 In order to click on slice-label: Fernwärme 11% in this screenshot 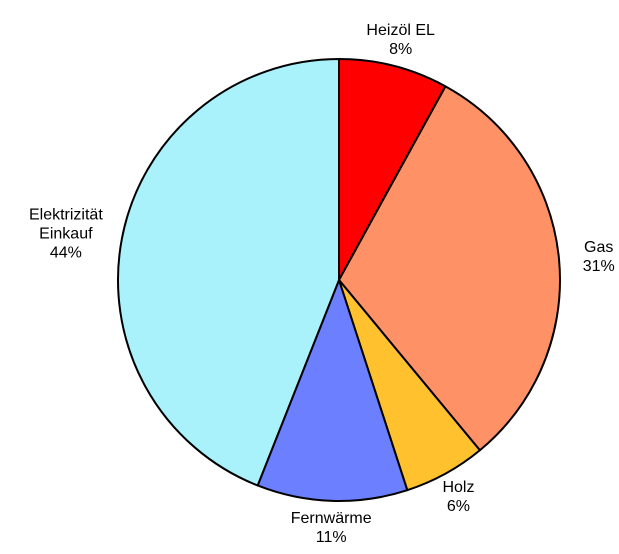, I will do `click(331, 528)`.